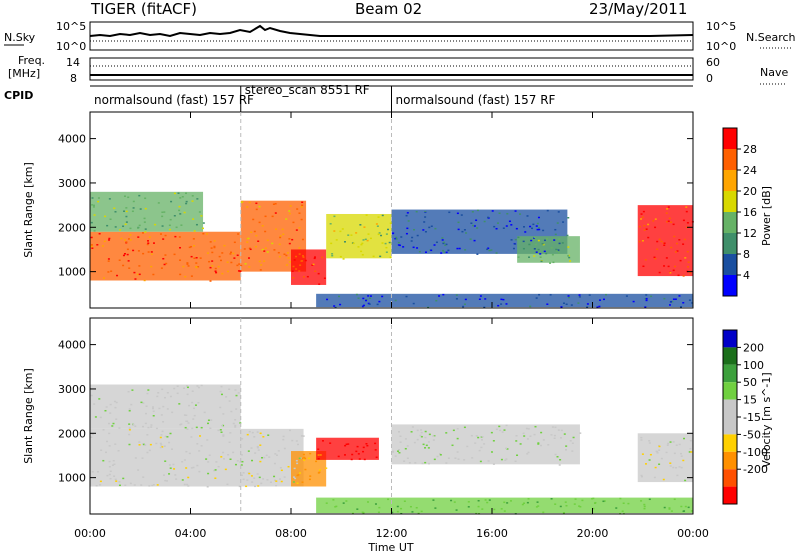 The height and width of the screenshot is (554, 800). What do you see at coordinates (291, 533) in the screenshot?
I see `time-xtick-2: 08:00` at bounding box center [291, 533].